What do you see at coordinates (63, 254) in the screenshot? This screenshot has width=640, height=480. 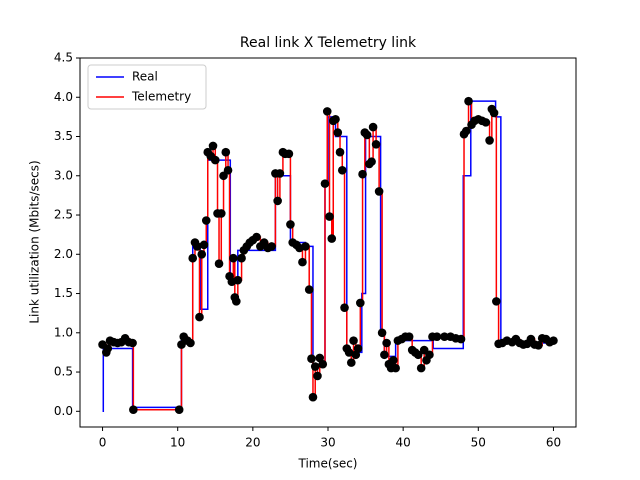 I see `y-tick-label: 2.0` at bounding box center [63, 254].